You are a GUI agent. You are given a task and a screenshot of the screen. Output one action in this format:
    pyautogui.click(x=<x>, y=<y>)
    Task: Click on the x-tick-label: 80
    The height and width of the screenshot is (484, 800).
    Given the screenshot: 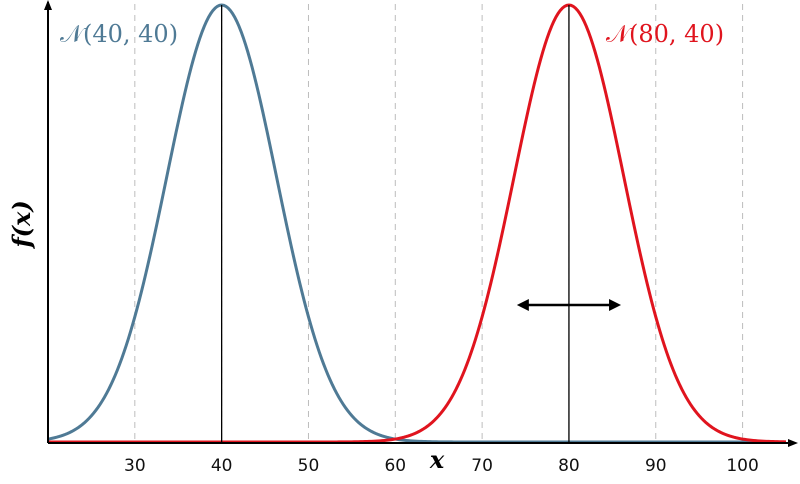 What is the action you would take?
    pyautogui.click(x=569, y=466)
    